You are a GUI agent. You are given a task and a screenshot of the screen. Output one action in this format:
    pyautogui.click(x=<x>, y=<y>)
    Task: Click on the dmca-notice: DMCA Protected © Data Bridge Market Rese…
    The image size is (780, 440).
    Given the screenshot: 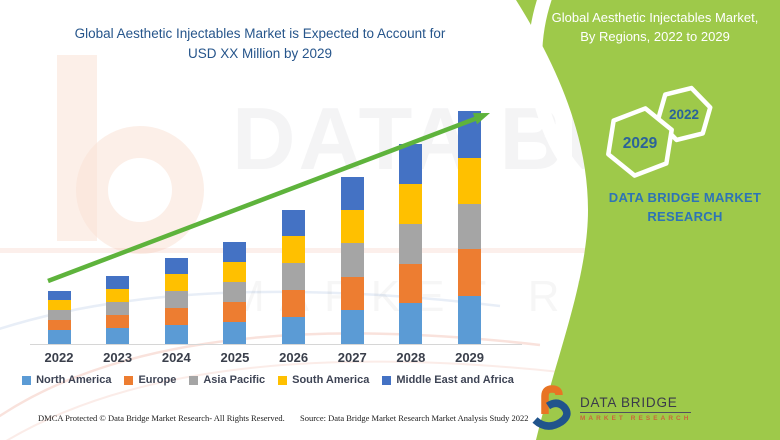 What is the action you would take?
    pyautogui.click(x=161, y=418)
    